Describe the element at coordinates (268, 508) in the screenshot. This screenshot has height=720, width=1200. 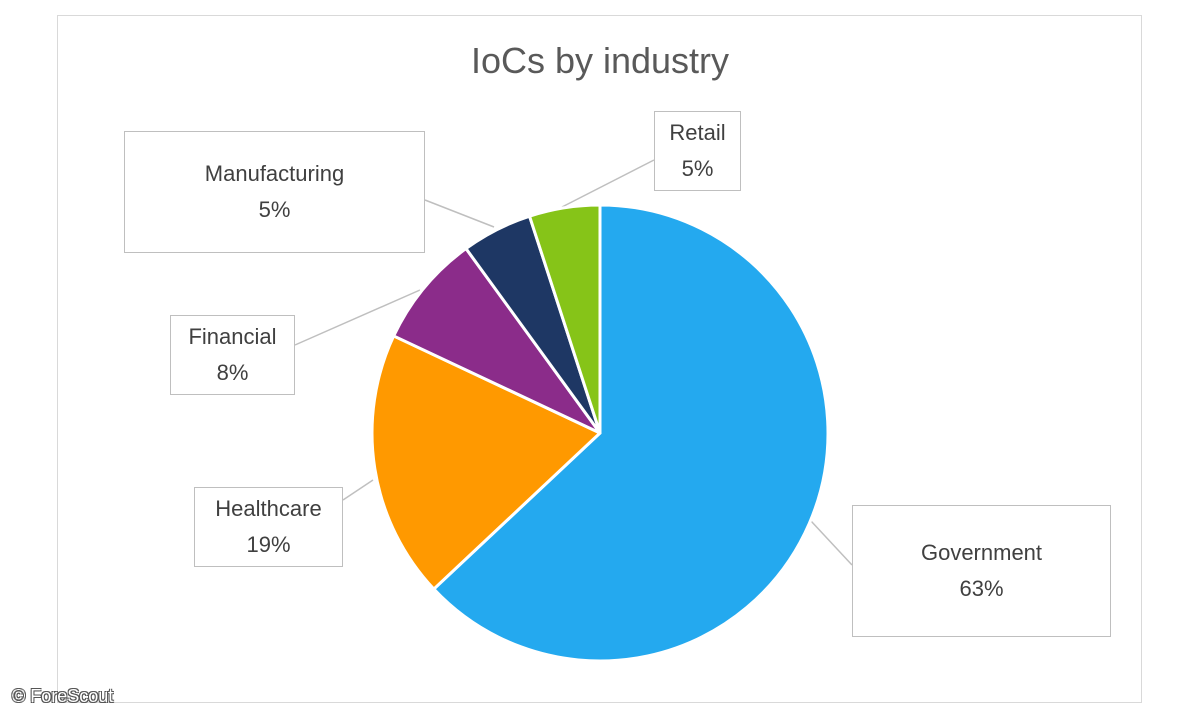
I see `callout-healthcare-label: Healthcare` at that location.